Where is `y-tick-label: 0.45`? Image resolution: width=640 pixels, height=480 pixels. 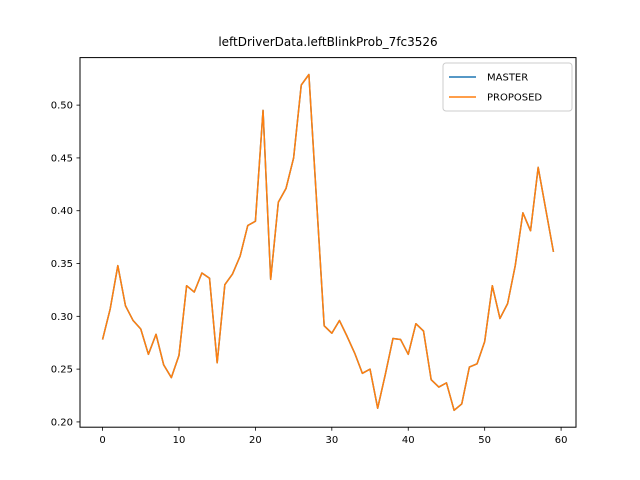 y-tick-label: 0.45 is located at coordinates (62, 158).